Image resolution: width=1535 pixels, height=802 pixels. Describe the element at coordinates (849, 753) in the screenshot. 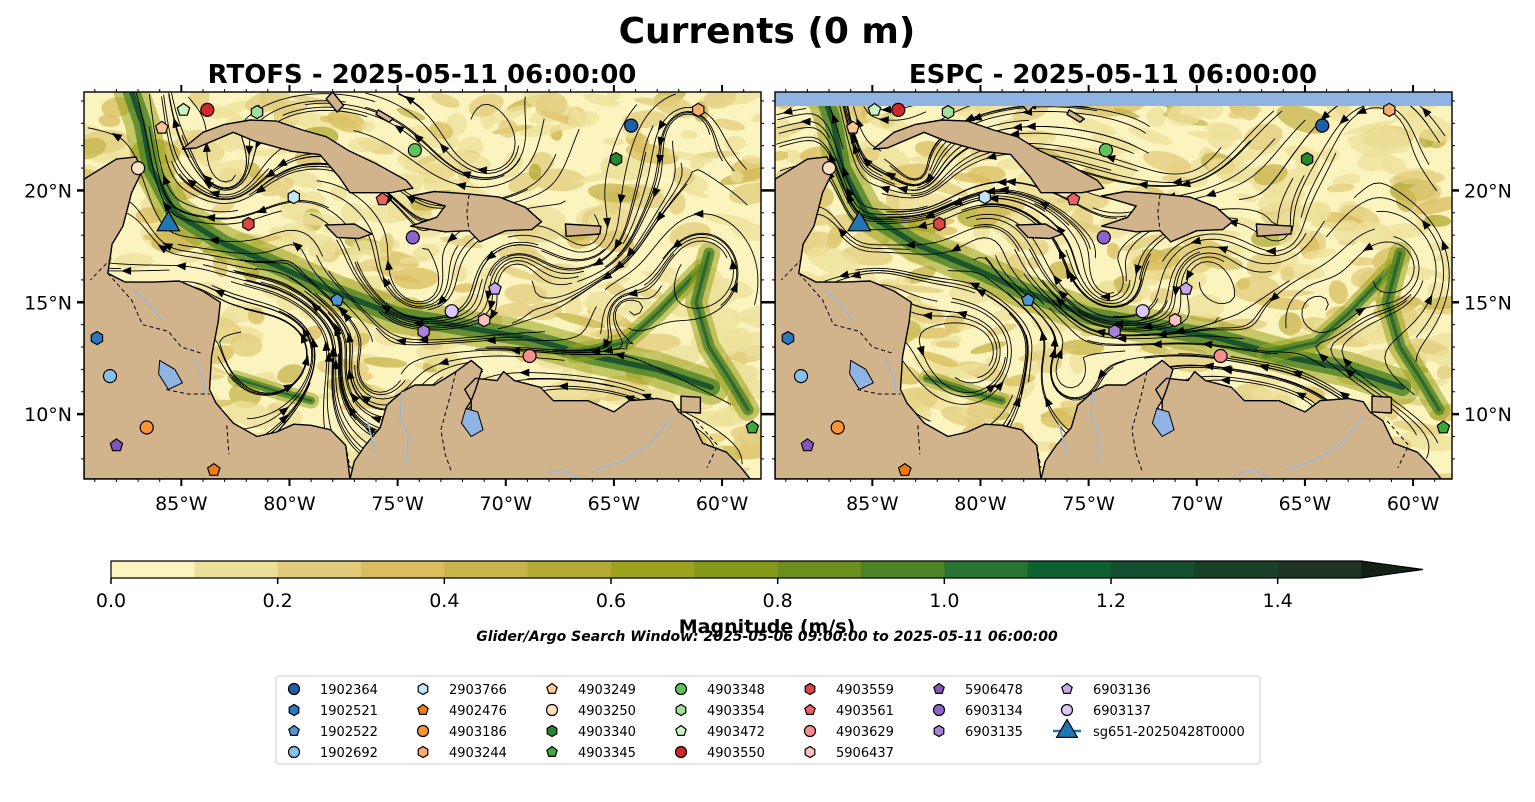

I see `legend-item: 5906437` at that location.